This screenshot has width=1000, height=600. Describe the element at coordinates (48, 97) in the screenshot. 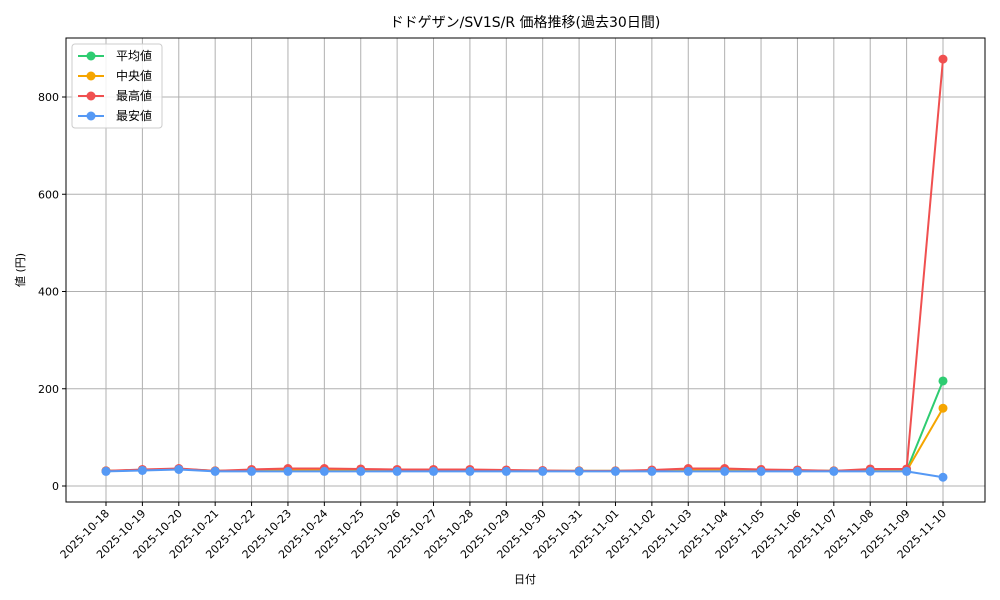

I see `y-tick-label: 800` at that location.